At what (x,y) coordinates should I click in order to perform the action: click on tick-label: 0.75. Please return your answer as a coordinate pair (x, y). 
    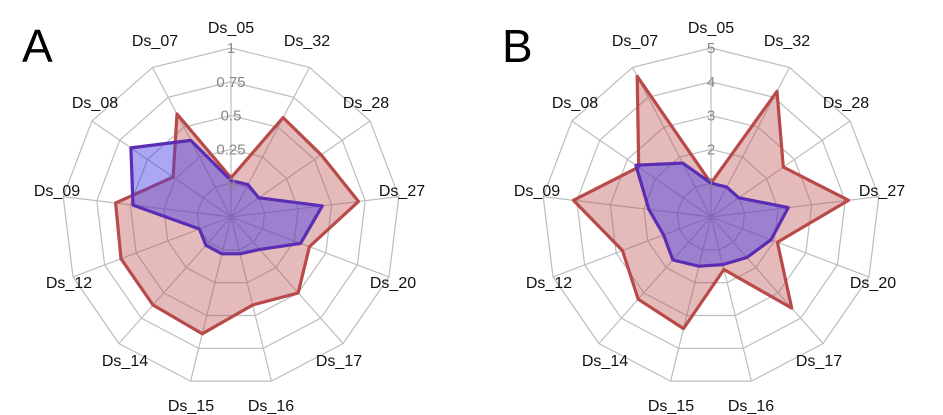
    Looking at the image, I should click on (230, 82).